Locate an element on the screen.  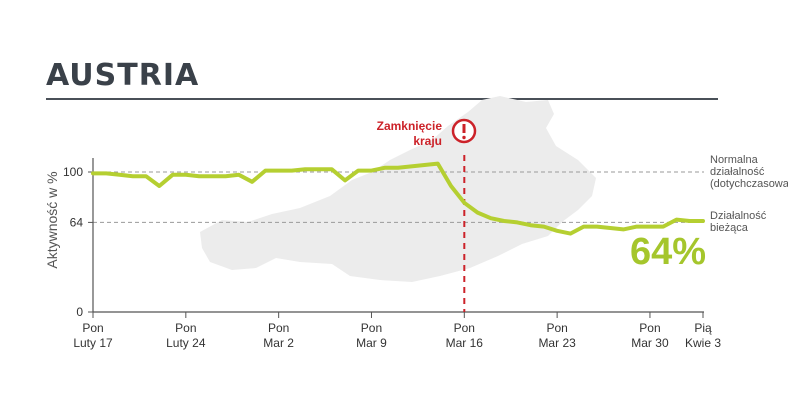
x-tick-label-6-line-2: Mar 30 is located at coordinates (650, 343).